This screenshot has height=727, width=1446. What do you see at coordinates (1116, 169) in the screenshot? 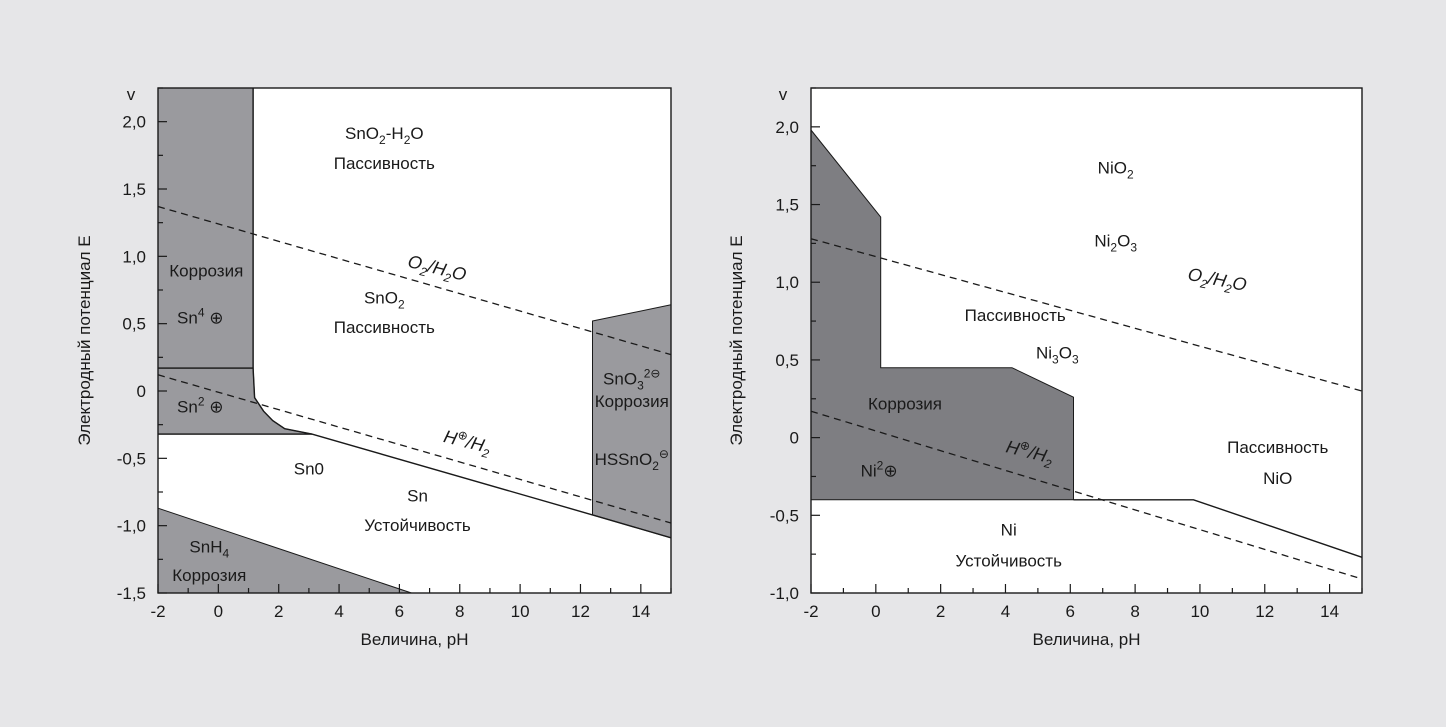
I see `region-label: NiO2` at bounding box center [1116, 169].